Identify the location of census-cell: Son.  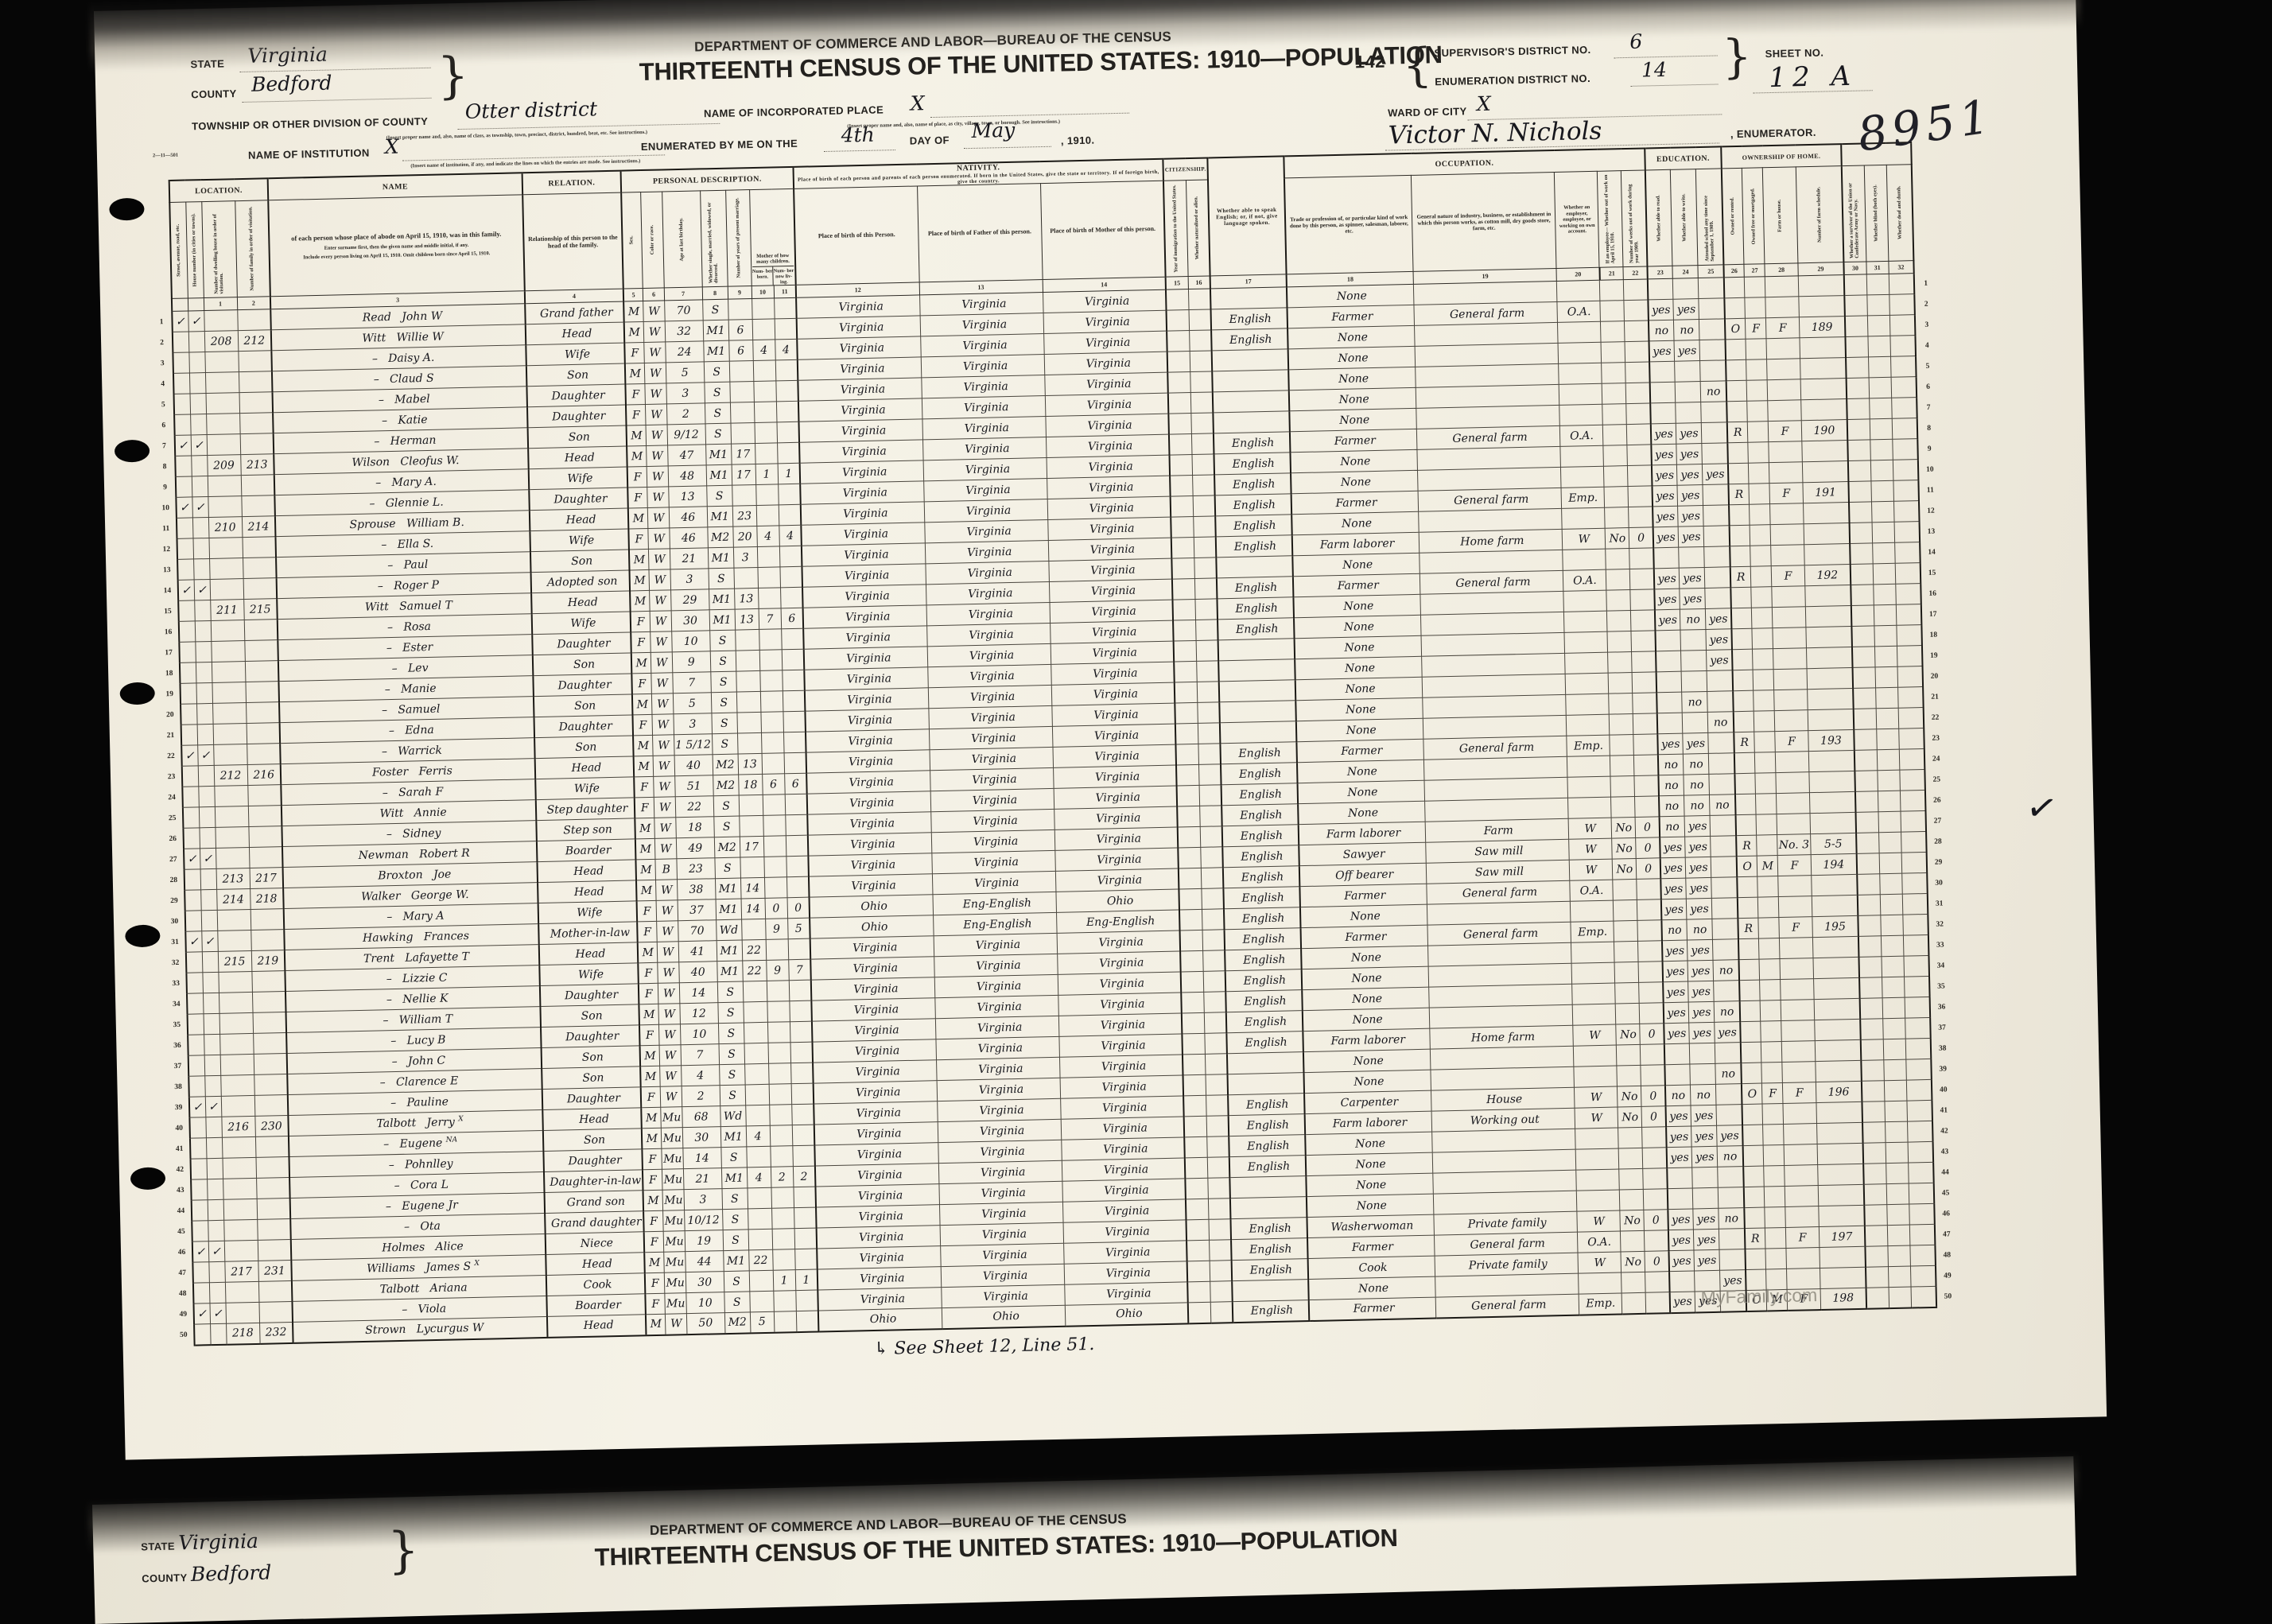
(591, 1078).